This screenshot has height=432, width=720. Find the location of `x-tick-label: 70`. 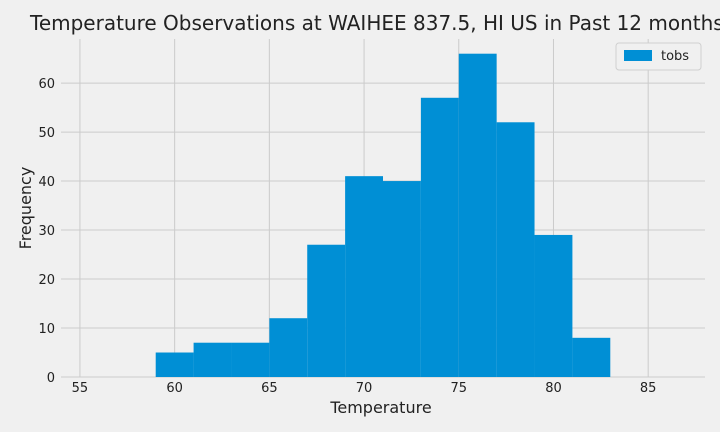

x-tick-label: 70 is located at coordinates (364, 388).